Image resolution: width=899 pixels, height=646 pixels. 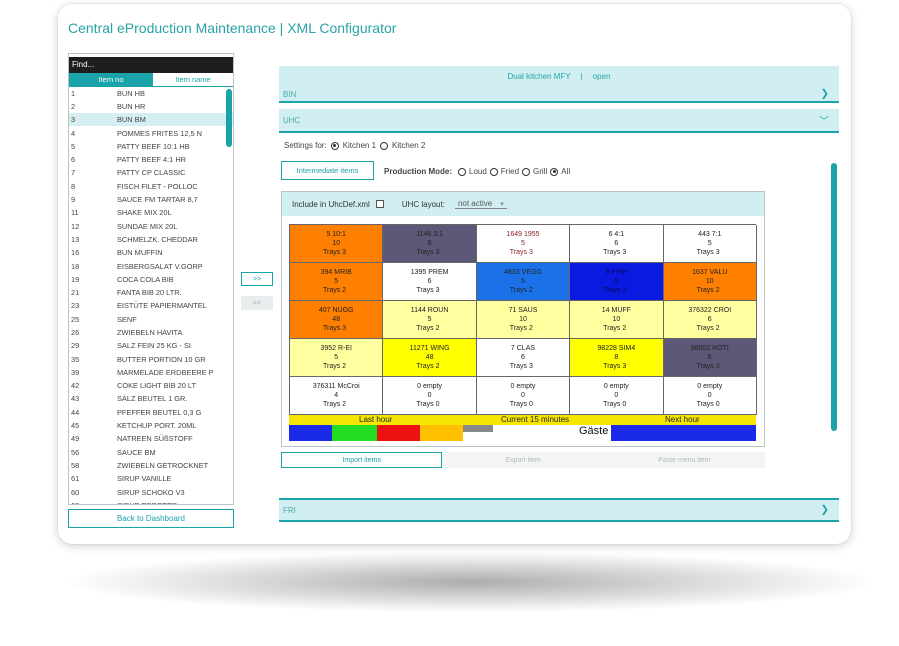 I want to click on list-item: 21 FANTA BIB 20 LTR., so click(x=151, y=292).